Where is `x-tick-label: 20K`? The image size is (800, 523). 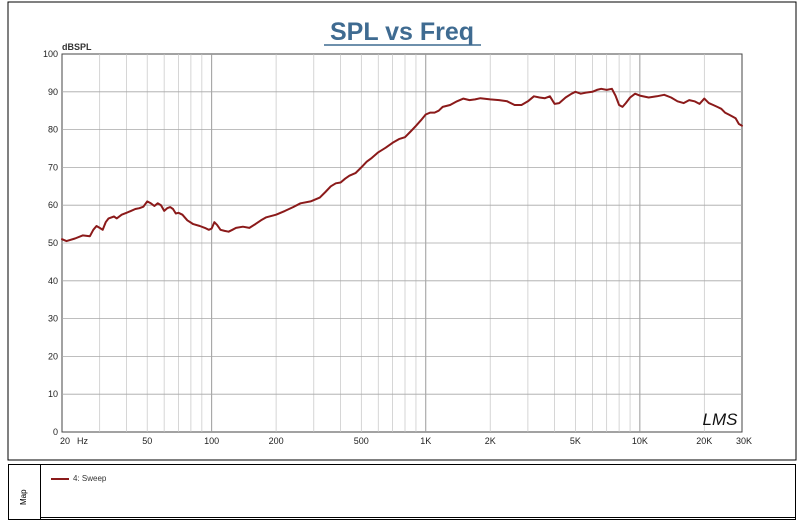 x-tick-label: 20K is located at coordinates (704, 441).